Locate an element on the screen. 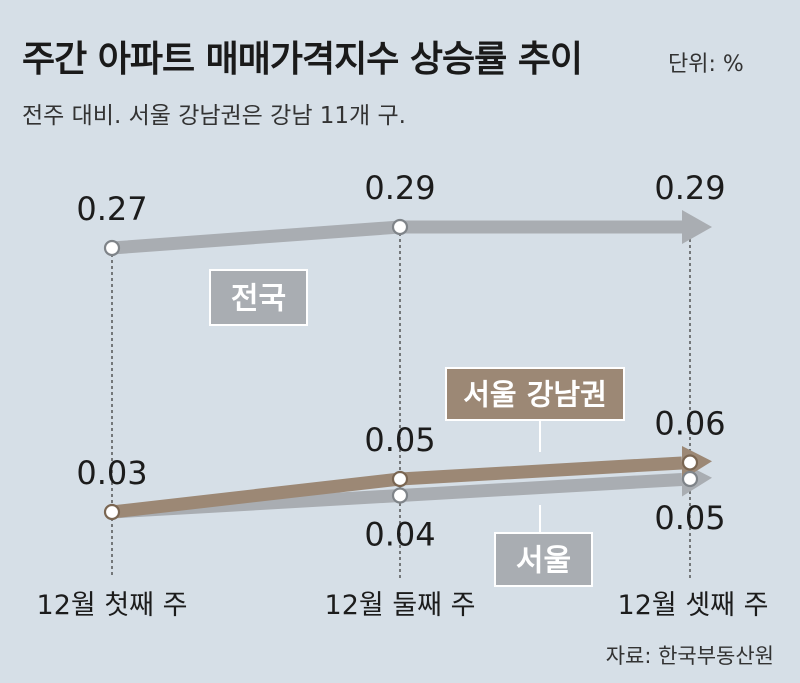 This screenshot has height=683, width=800. chart-subtitle: 전주 대비. 서울 강남권은 강남 11개 구. is located at coordinates (214, 116).